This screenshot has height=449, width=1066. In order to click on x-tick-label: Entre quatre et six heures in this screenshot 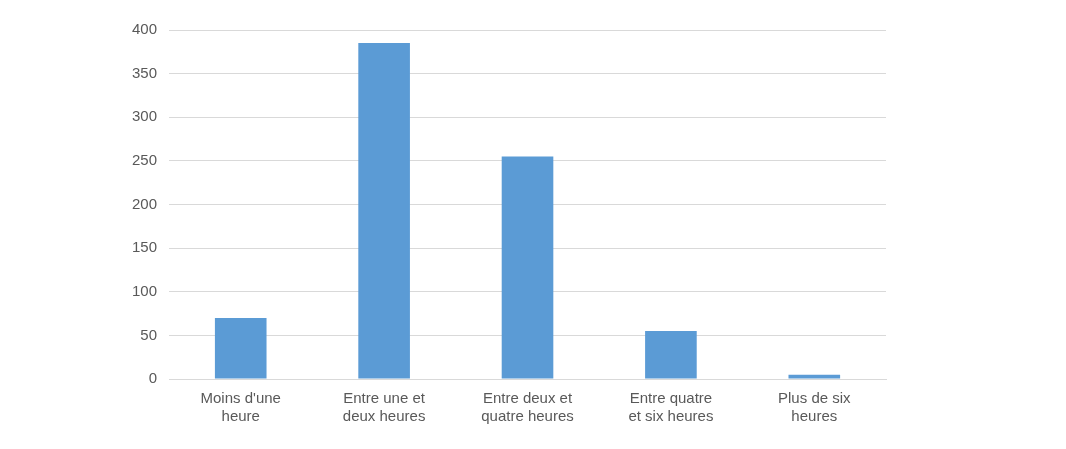, I will do `click(671, 407)`.